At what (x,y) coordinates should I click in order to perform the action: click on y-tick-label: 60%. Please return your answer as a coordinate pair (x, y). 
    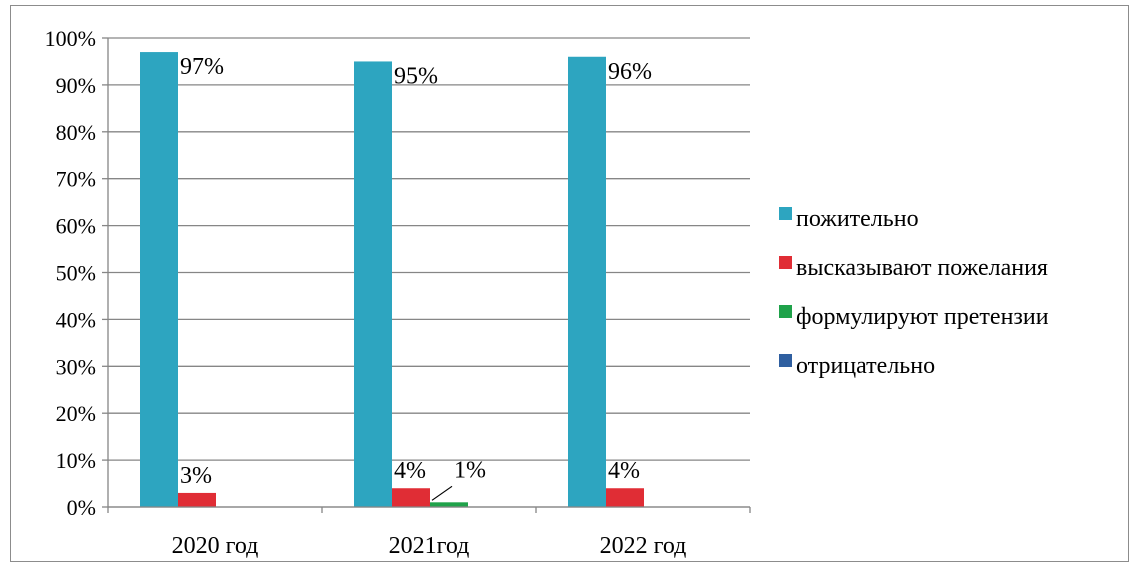
    Looking at the image, I should click on (76, 226).